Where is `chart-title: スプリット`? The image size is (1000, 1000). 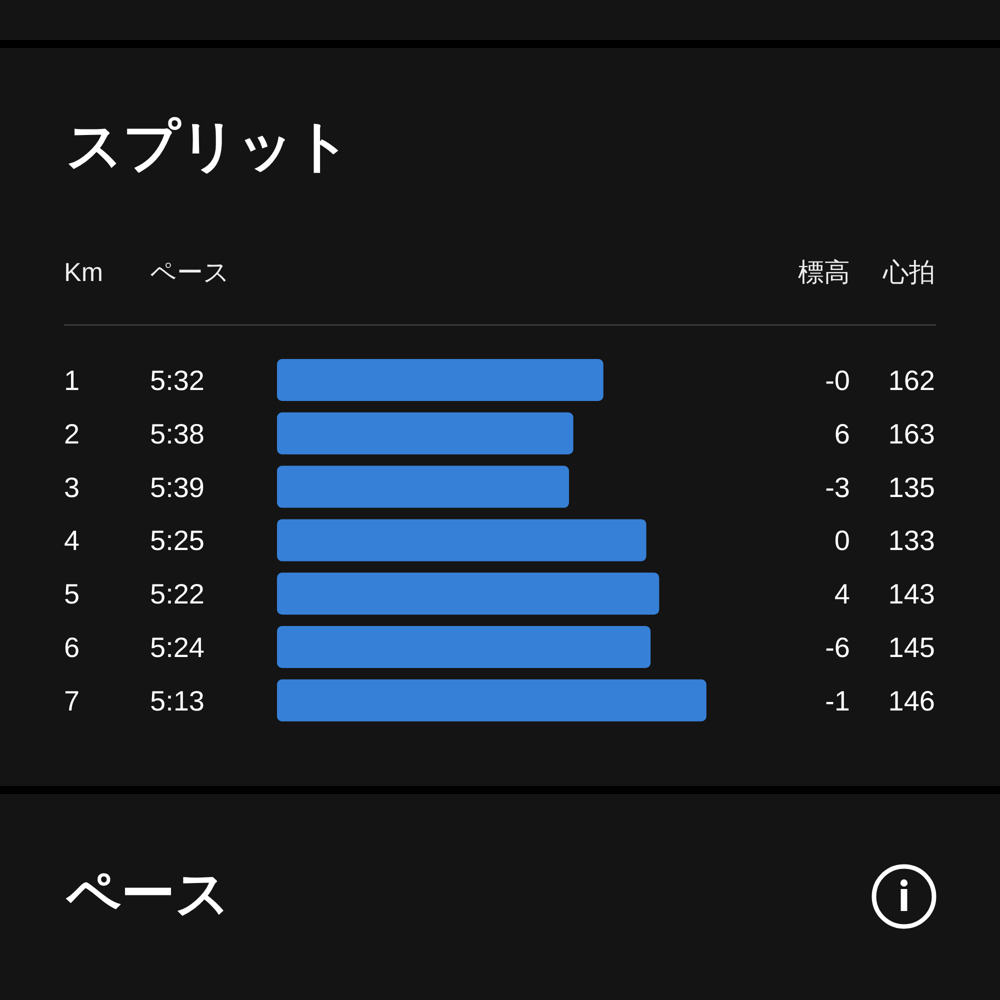 chart-title: スプリット is located at coordinates (208, 145).